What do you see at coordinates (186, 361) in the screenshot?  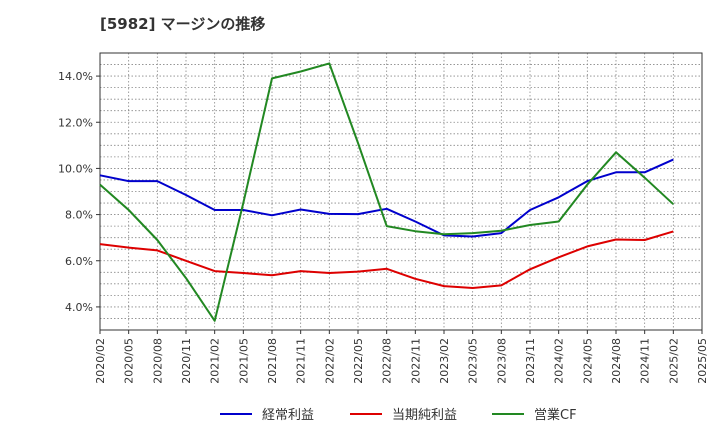 I see `x-tick-label: 2020/11` at bounding box center [186, 361].